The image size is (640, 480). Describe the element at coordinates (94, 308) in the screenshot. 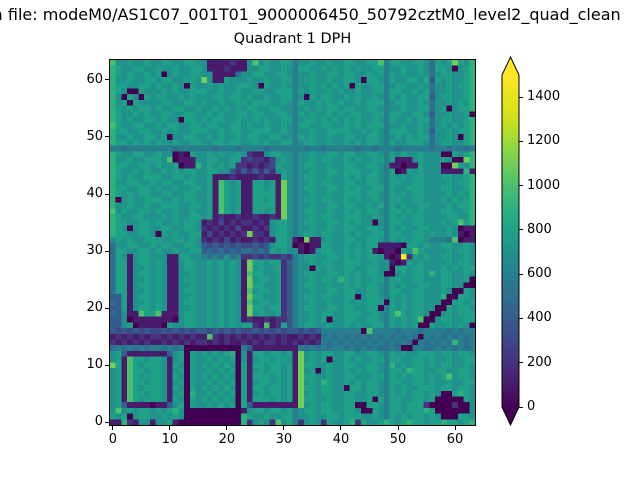

I see `y-tick-label: 20` at that location.